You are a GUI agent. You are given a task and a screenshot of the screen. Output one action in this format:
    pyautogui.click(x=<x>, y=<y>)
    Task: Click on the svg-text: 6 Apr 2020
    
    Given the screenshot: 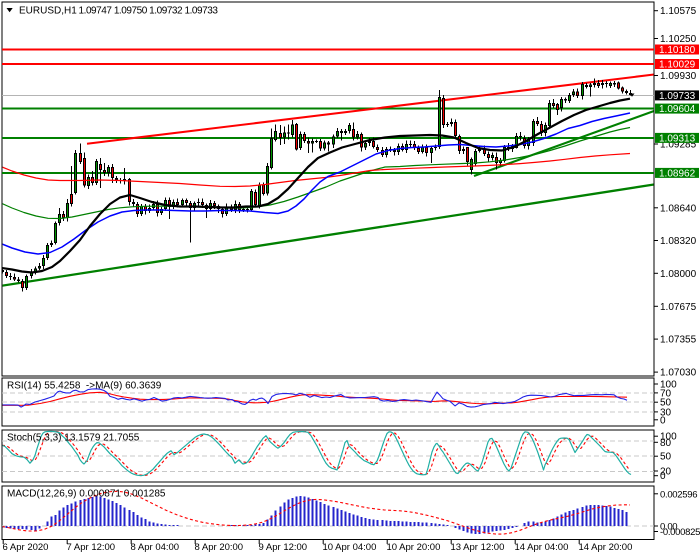 What is the action you would take?
    pyautogui.click(x=26, y=547)
    